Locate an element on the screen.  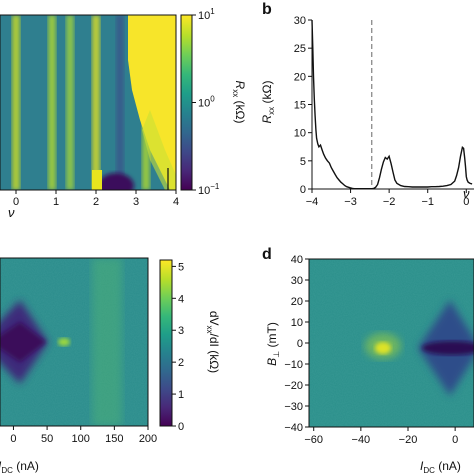
panel-d-y-tick-label: 20 is located at coordinates (297, 302).